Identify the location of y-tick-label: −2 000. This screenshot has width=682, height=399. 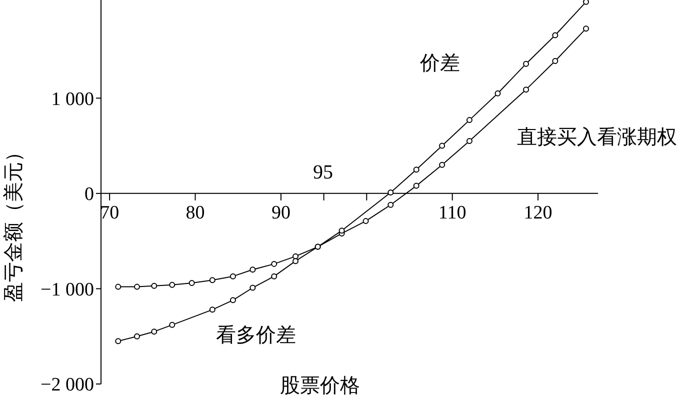
(67, 385).